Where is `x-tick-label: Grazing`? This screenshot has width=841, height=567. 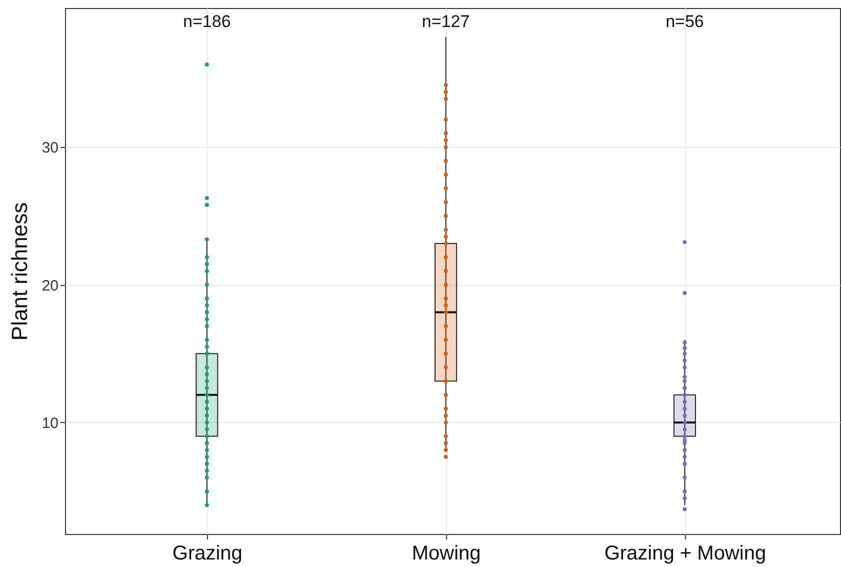 x-tick-label: Grazing is located at coordinates (207, 553).